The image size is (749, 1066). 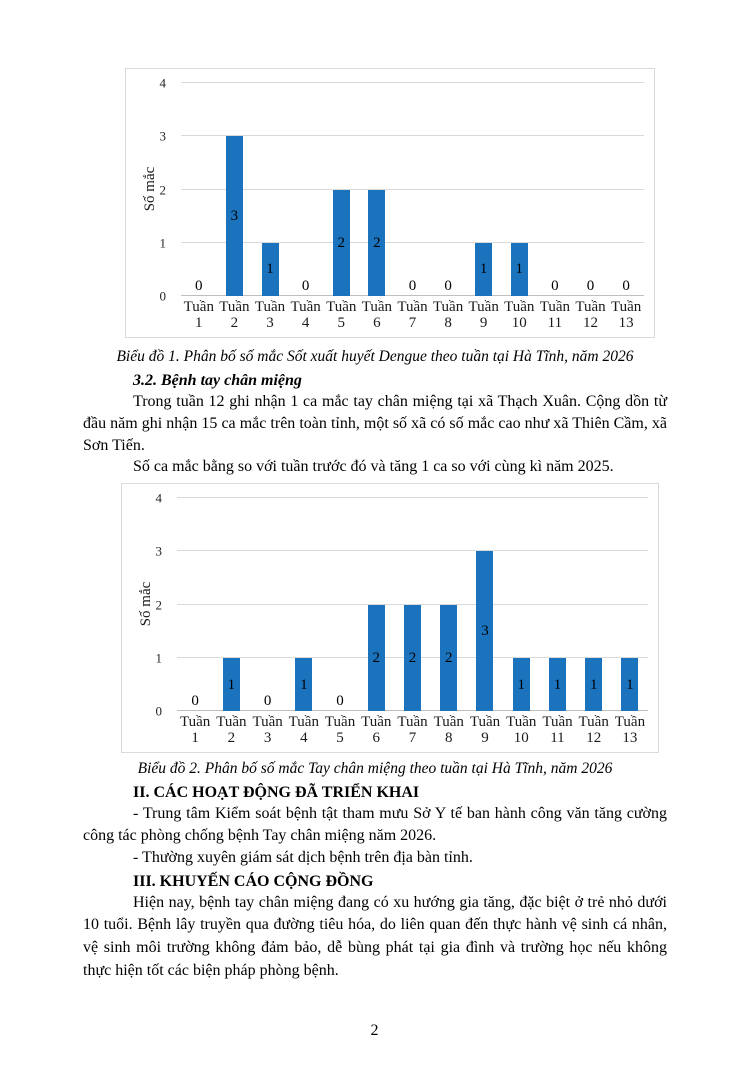 I want to click on y-tick-label: 2, so click(x=159, y=605).